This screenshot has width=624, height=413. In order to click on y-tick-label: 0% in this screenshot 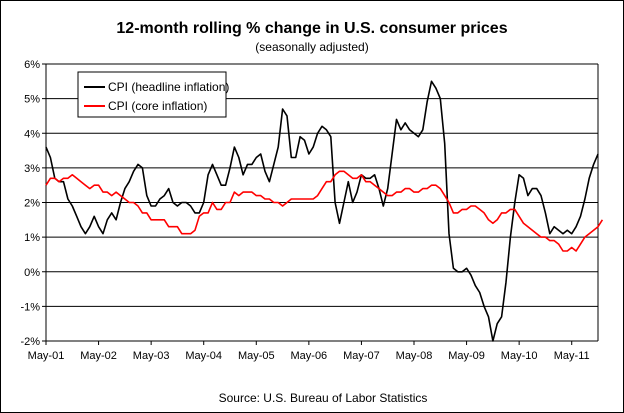, I will do `click(32, 273)`.